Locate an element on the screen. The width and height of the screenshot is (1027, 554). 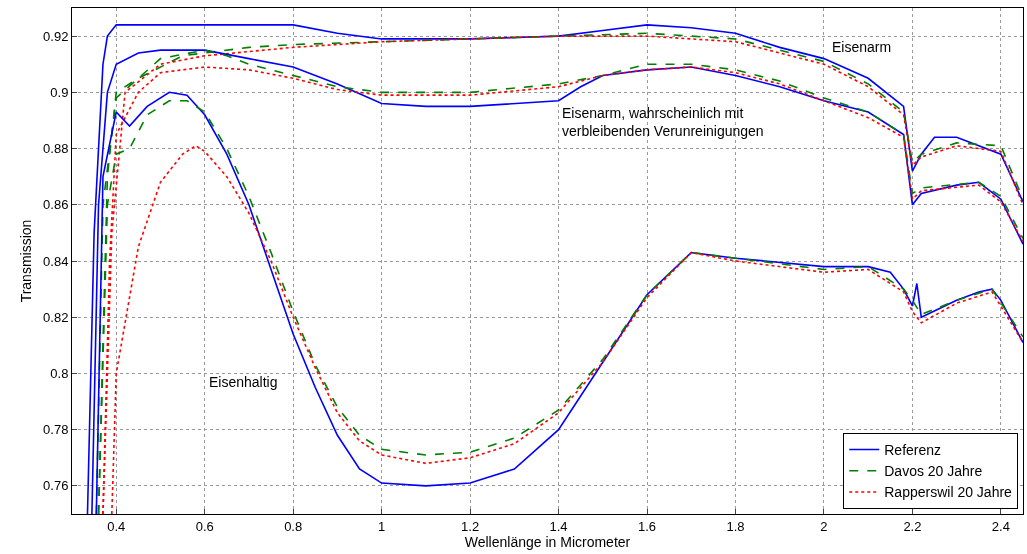
y-tick-label: 0.86 is located at coordinates (56, 205).